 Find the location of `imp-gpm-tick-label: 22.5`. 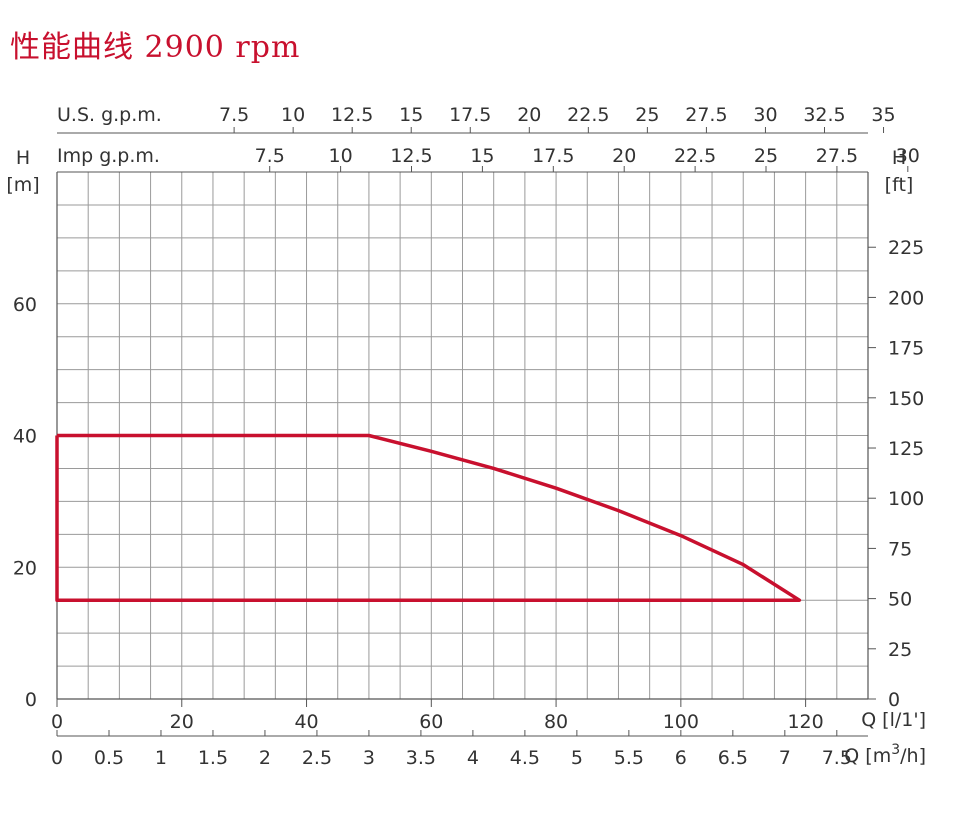

imp-gpm-tick-label: 22.5 is located at coordinates (695, 156).